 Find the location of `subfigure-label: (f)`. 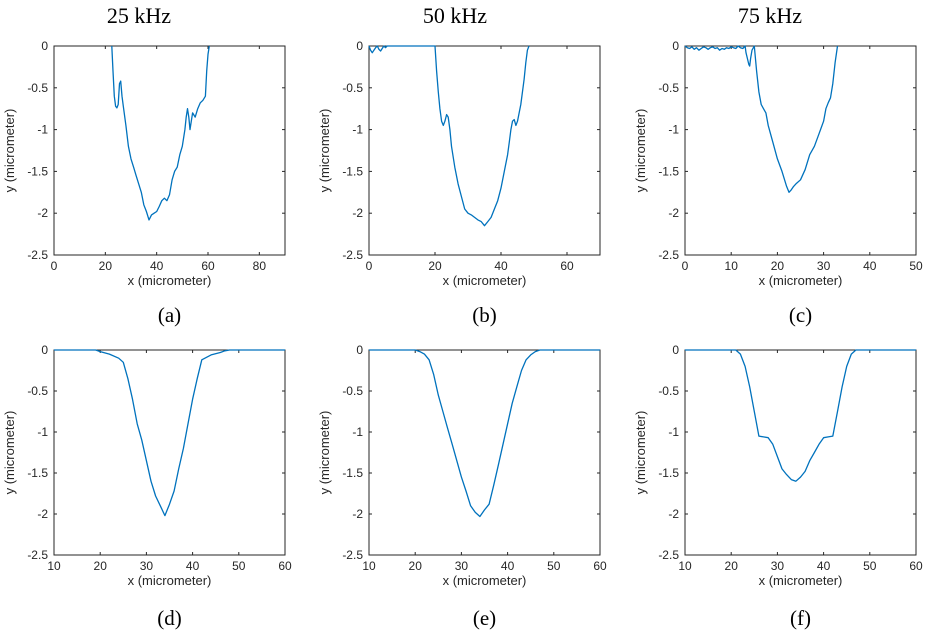

subfigure-label: (f) is located at coordinates (800, 618).